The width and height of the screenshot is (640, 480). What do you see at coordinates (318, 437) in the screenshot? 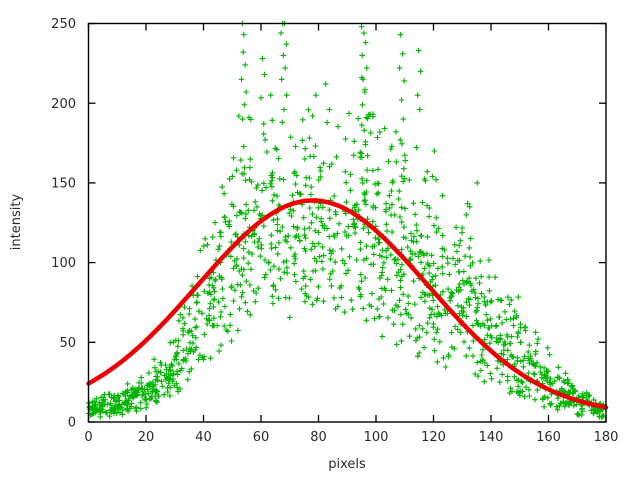
I see `x-tick-label: 80` at bounding box center [318, 437].